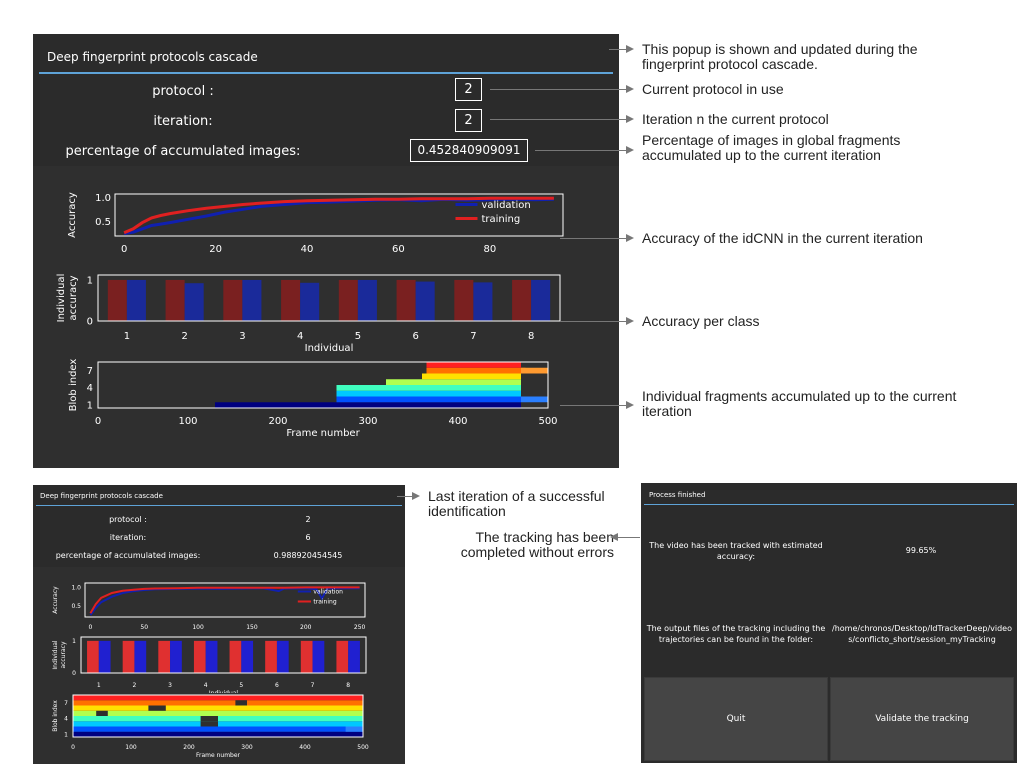  I want to click on x-tick-label: 20, so click(215, 249).